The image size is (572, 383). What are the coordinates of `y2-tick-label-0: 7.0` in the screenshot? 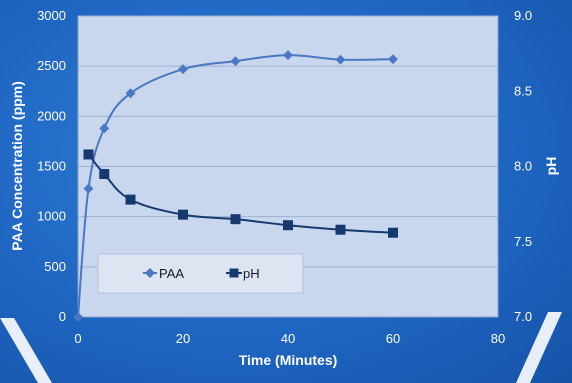 It's located at (523, 316).